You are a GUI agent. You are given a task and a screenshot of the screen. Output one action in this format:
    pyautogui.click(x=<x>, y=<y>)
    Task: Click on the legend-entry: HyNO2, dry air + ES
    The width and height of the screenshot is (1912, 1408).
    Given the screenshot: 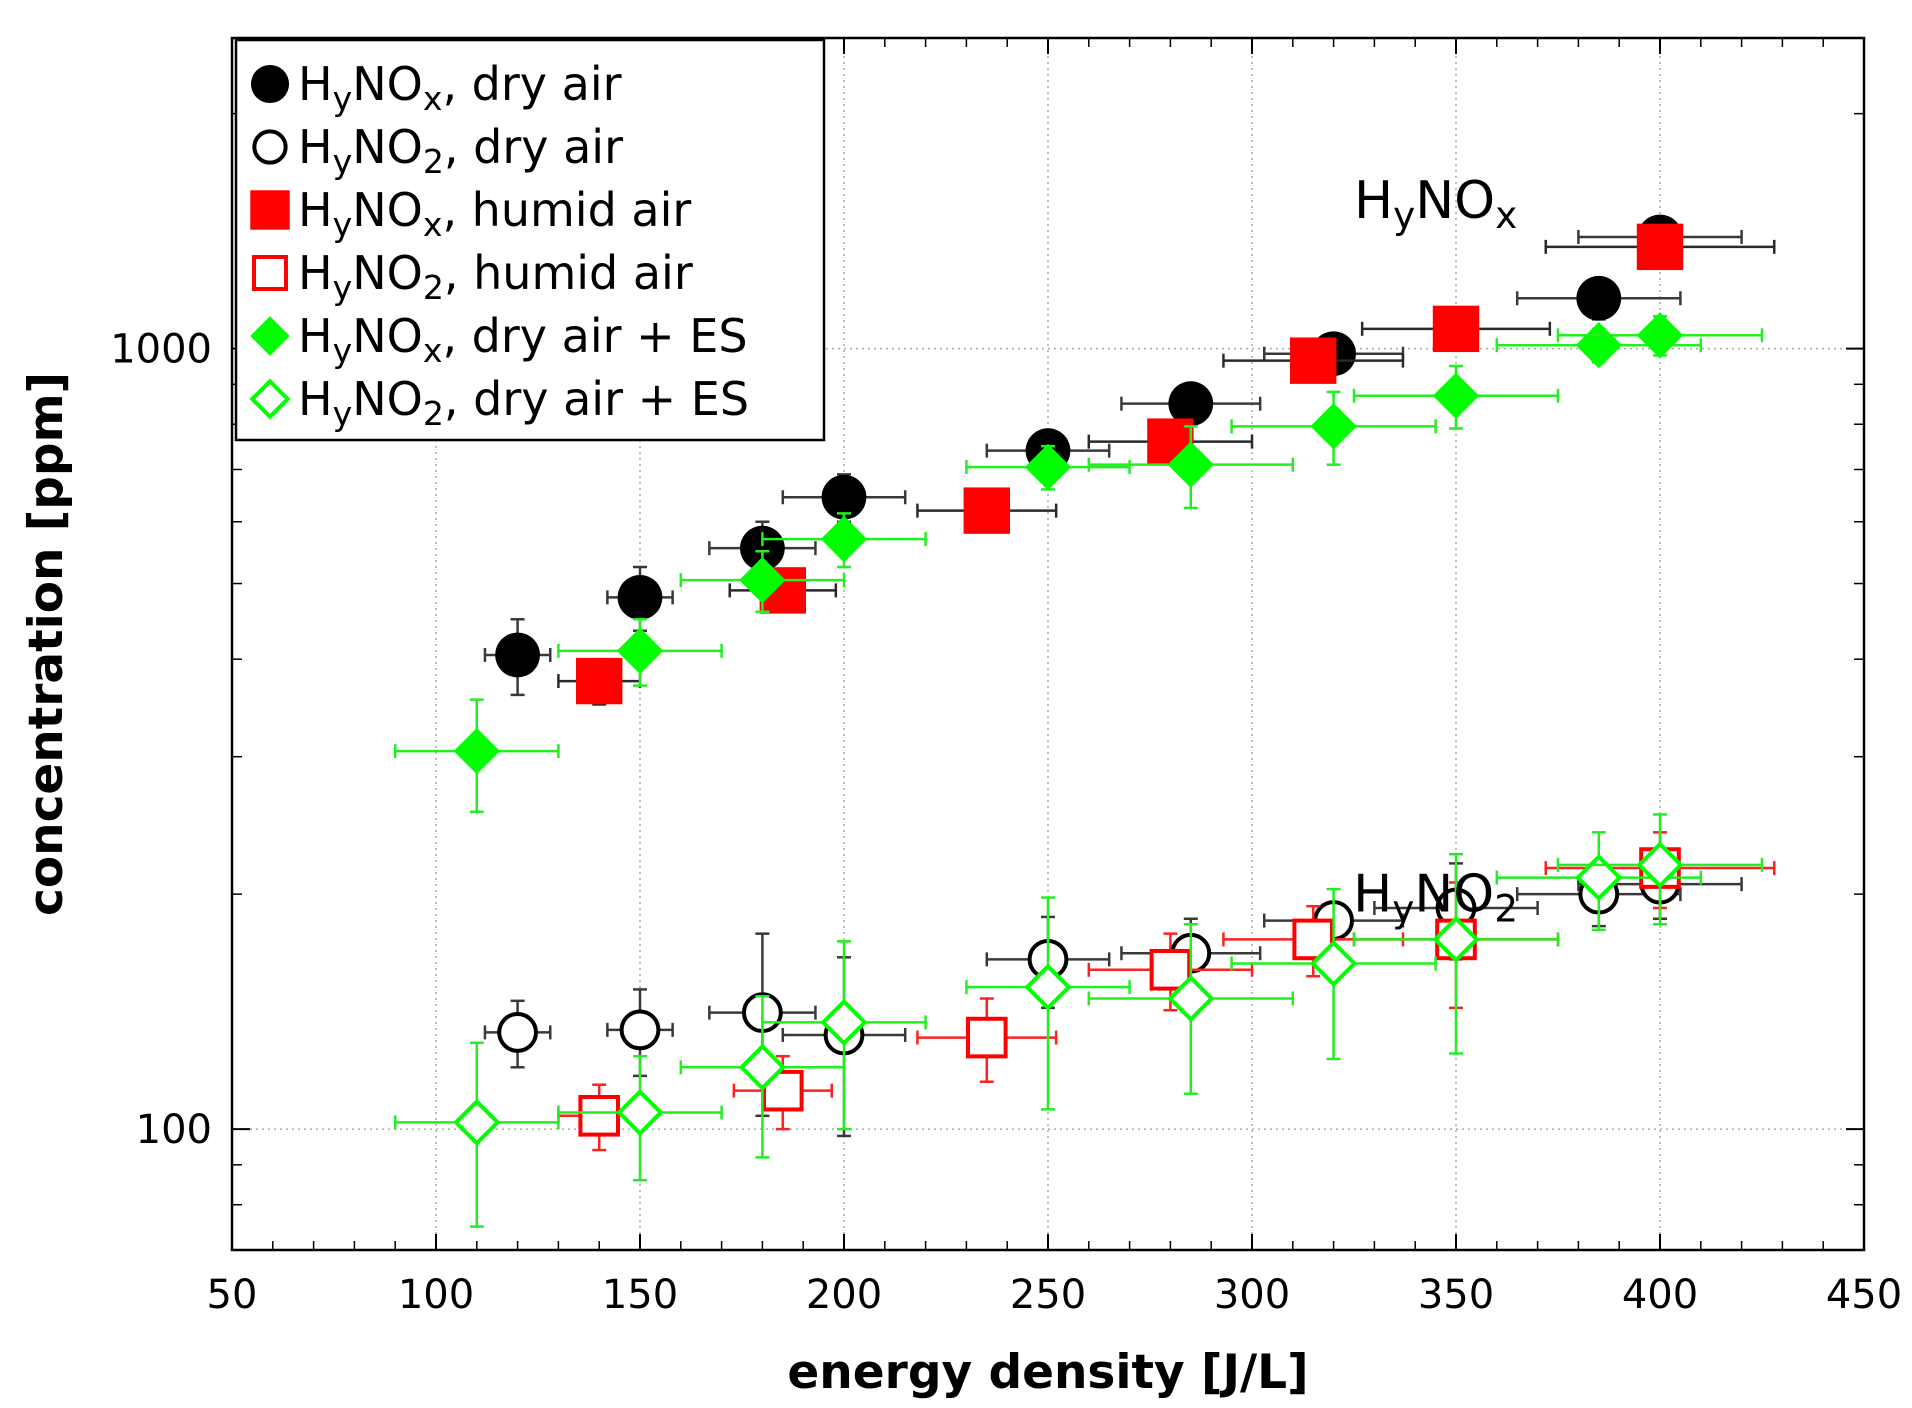 What is the action you would take?
    pyautogui.click(x=499, y=402)
    